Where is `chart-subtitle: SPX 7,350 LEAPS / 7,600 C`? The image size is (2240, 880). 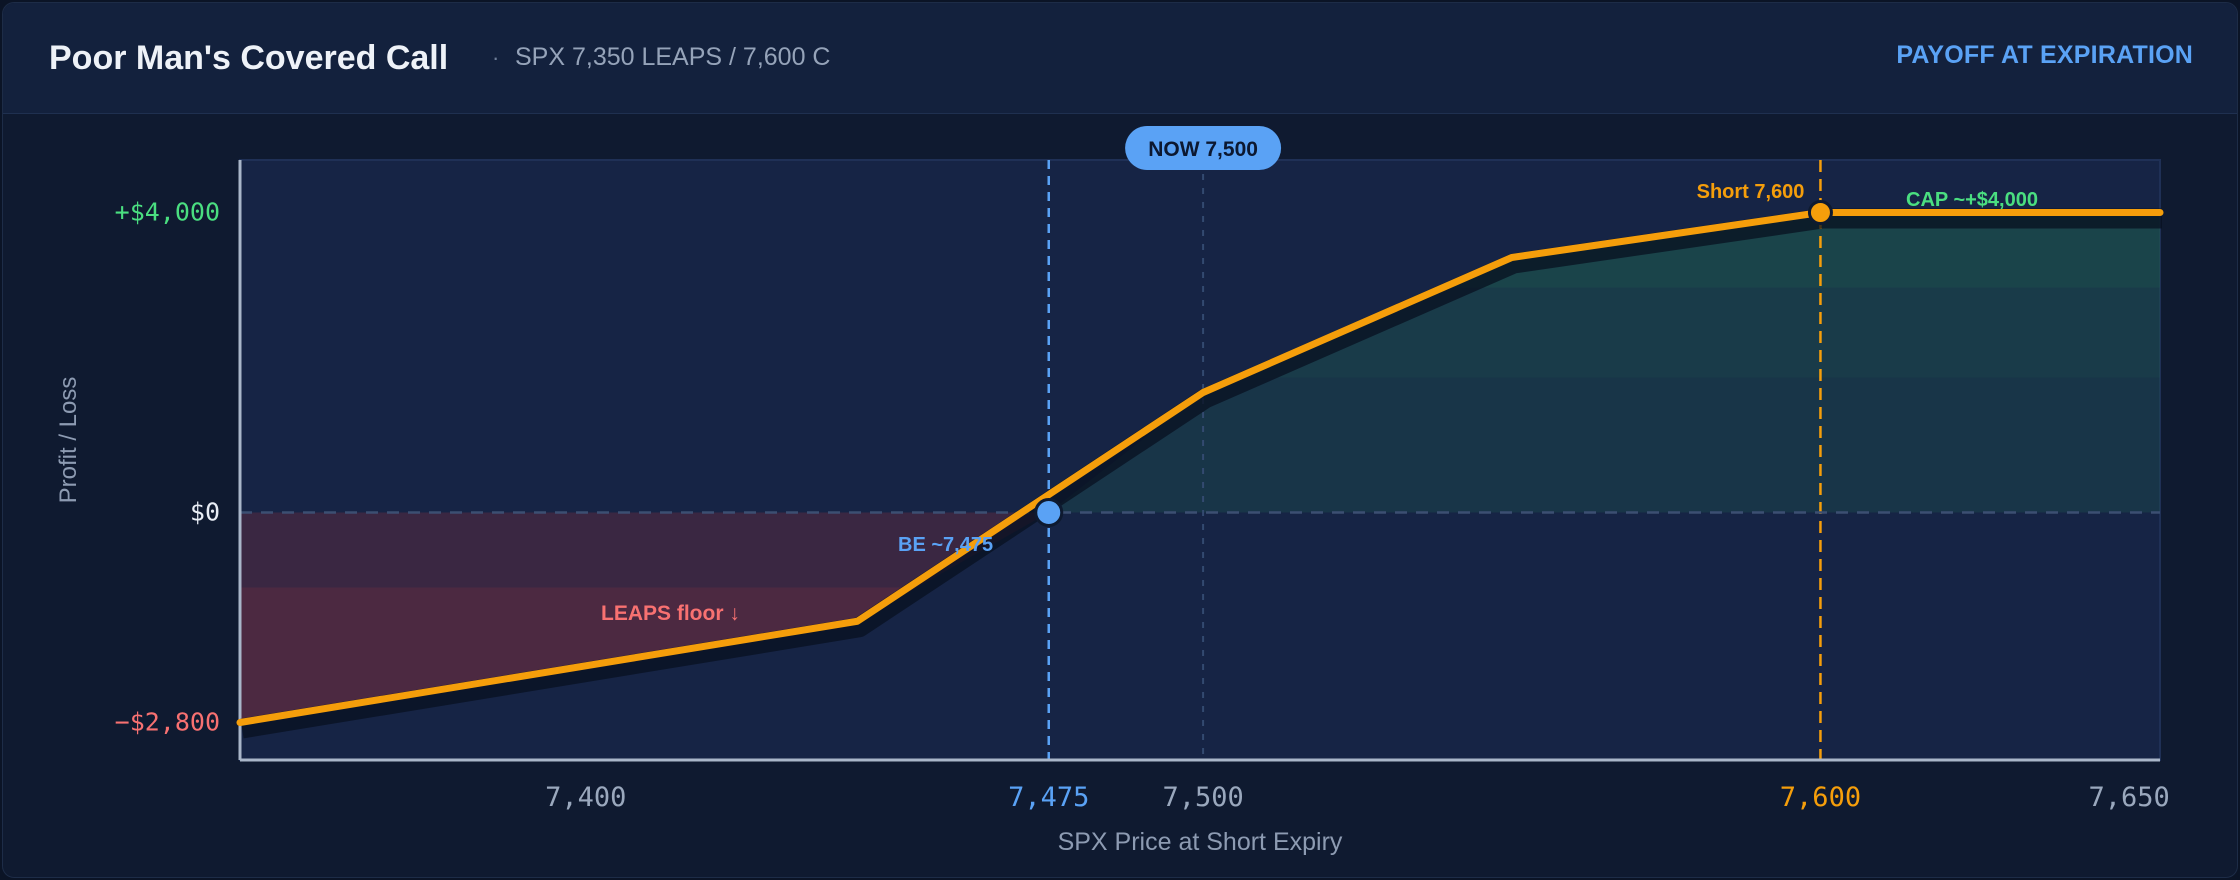 chart-subtitle: SPX 7,350 LEAPS / 7,600 C is located at coordinates (673, 57).